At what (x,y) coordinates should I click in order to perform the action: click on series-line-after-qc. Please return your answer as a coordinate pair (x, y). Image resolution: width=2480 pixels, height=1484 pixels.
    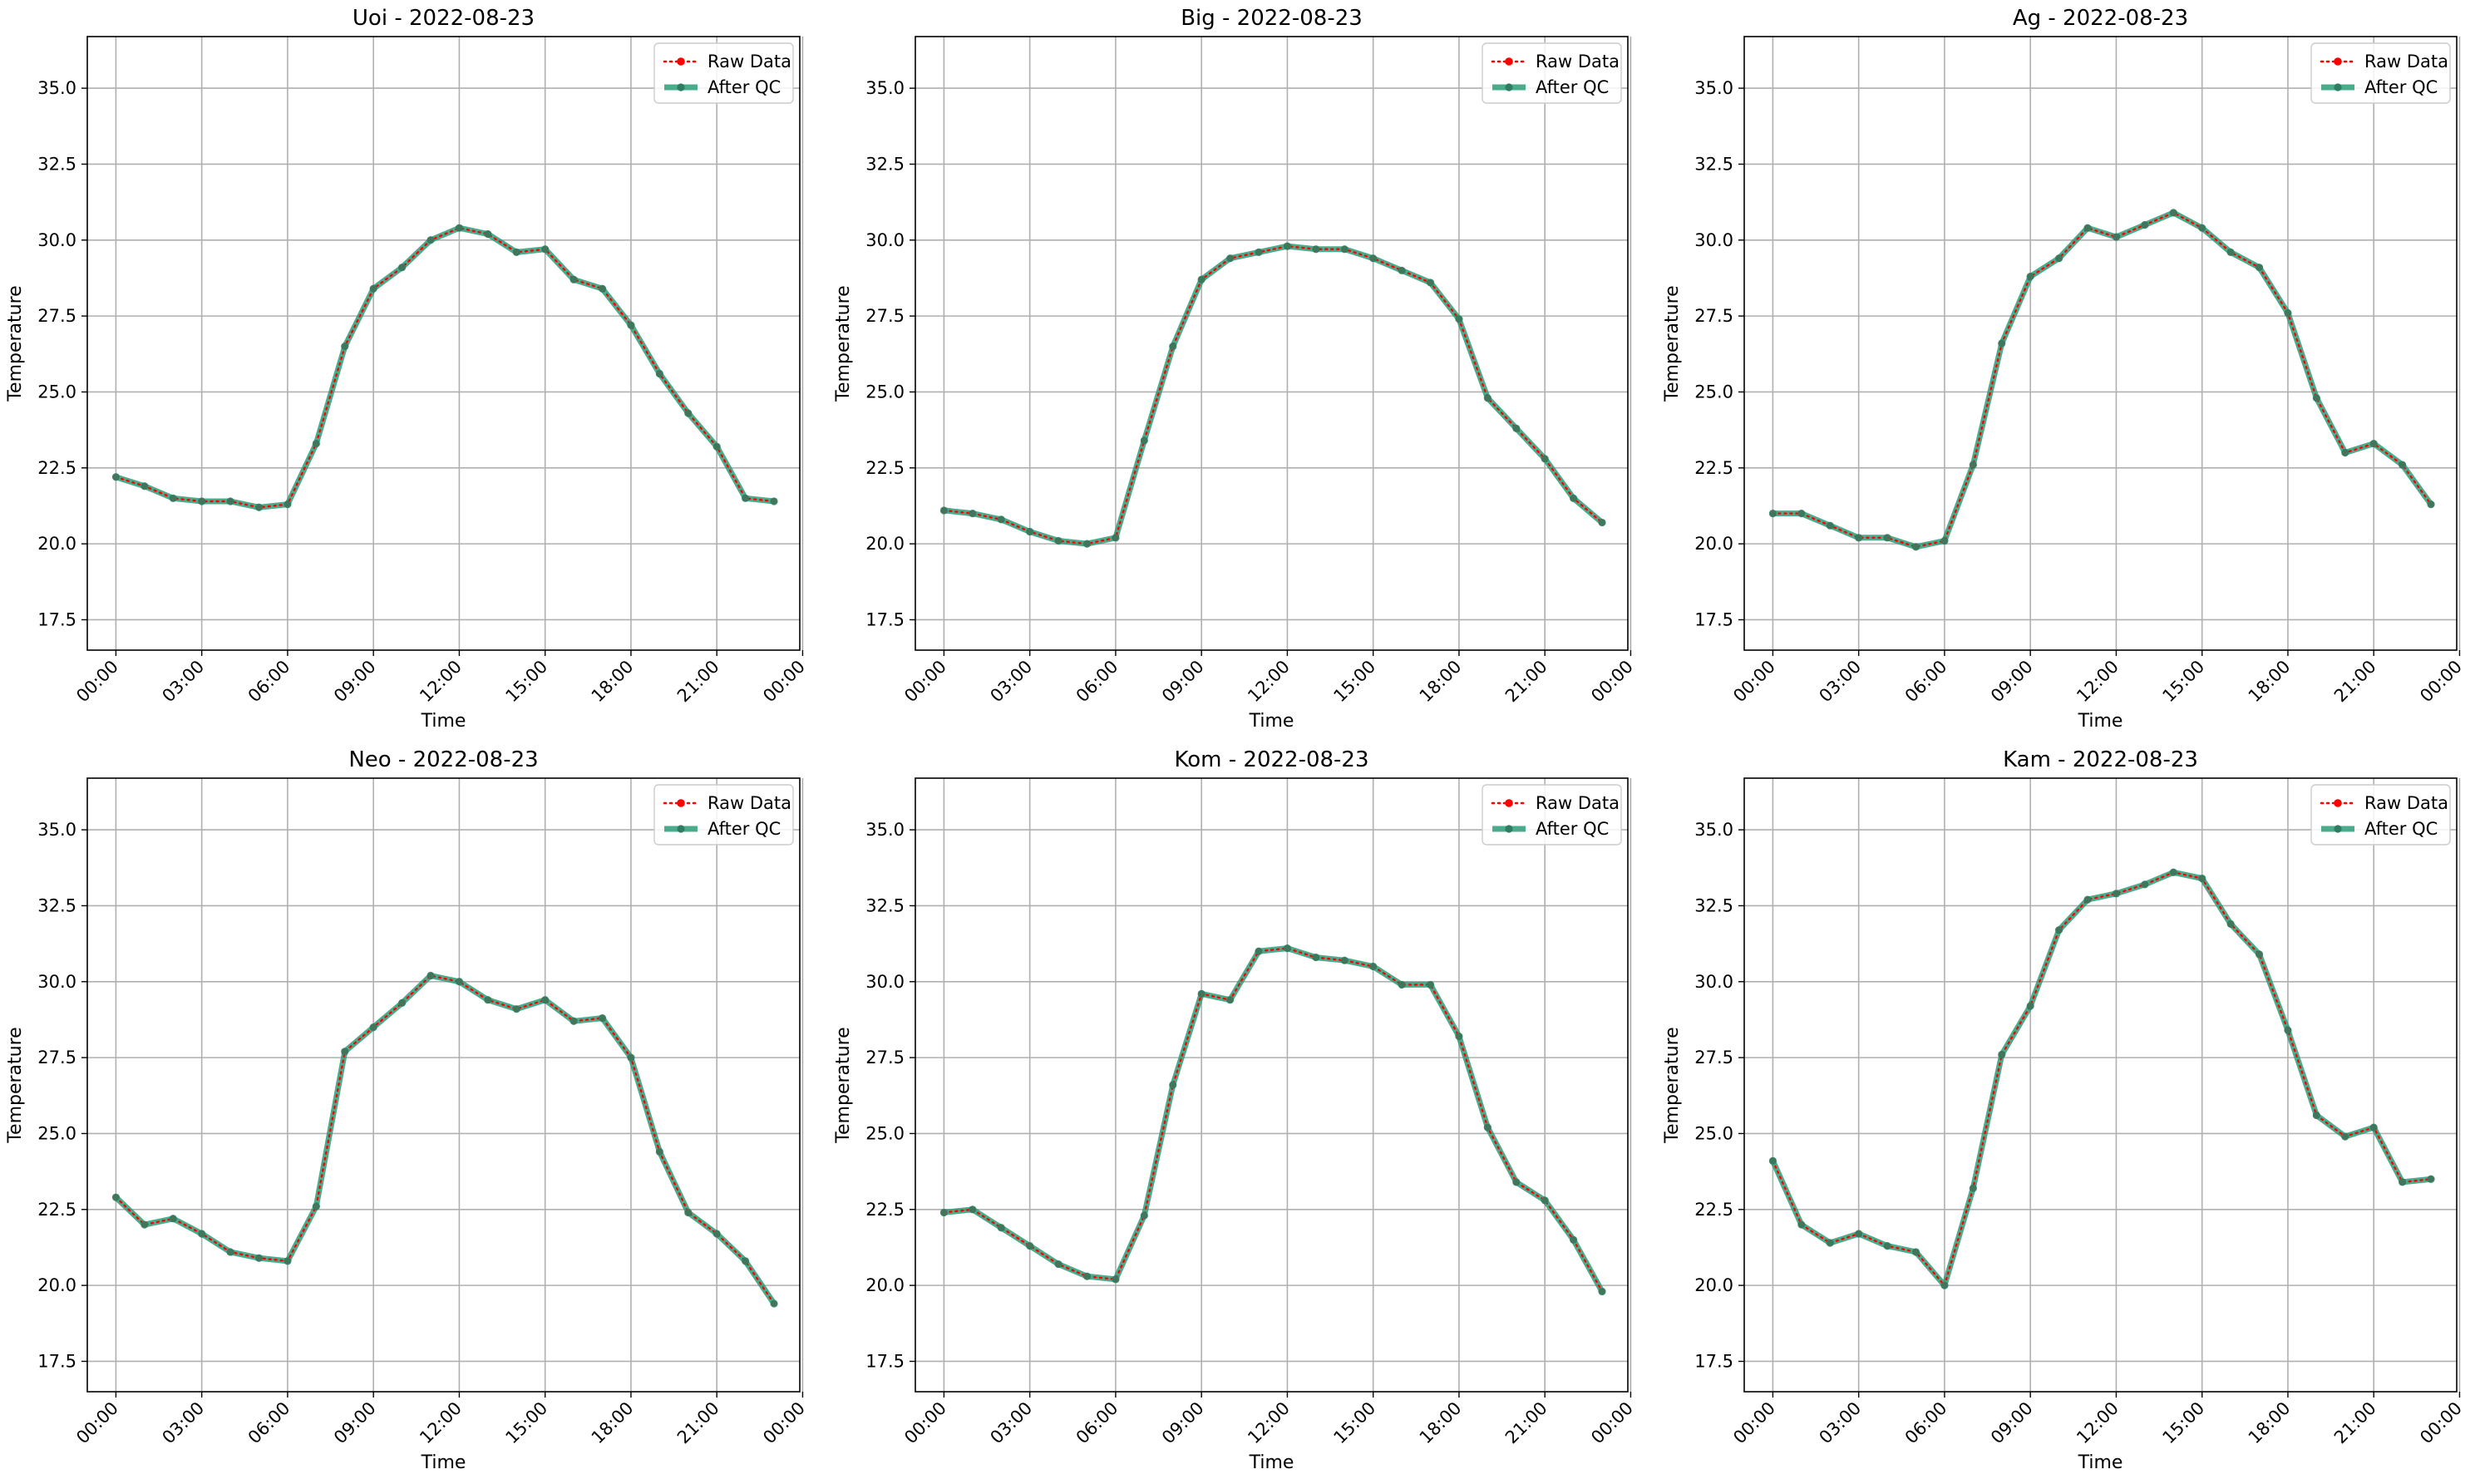
    Looking at the image, I should click on (1273, 395).